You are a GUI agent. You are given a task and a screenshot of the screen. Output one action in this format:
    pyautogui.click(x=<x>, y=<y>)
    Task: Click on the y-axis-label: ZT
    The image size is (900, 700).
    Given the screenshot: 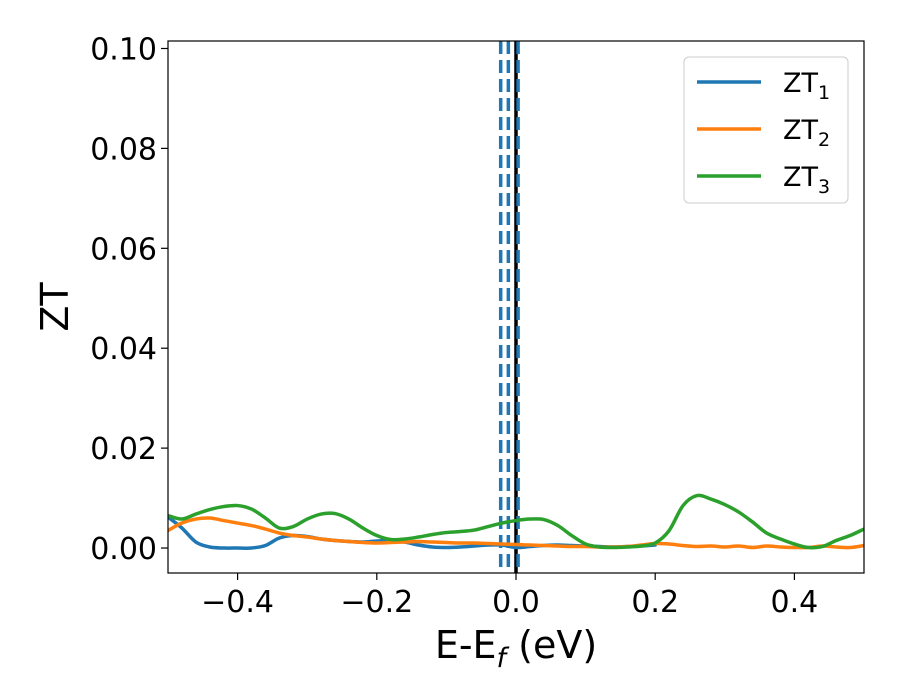 What is the action you would take?
    pyautogui.click(x=55, y=307)
    